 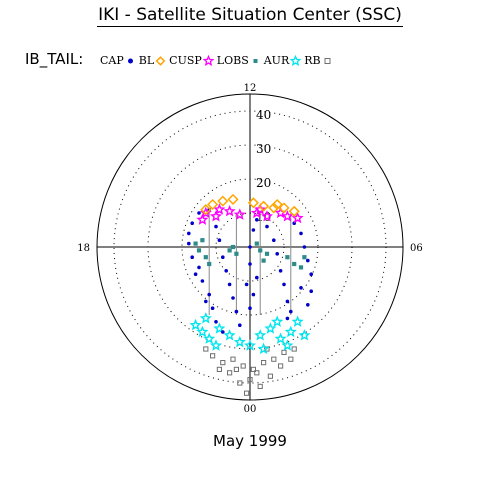 I want to click on legend-item-aur: AUR, so click(x=283, y=60).